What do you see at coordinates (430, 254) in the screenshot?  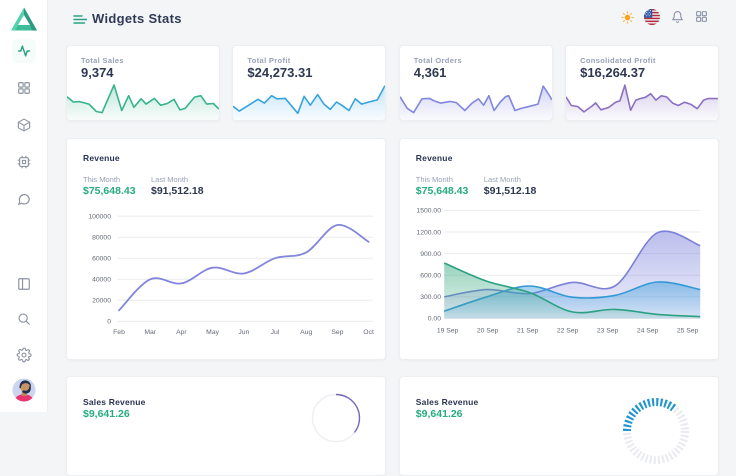 I see `svg-text: 900.00` at bounding box center [430, 254].